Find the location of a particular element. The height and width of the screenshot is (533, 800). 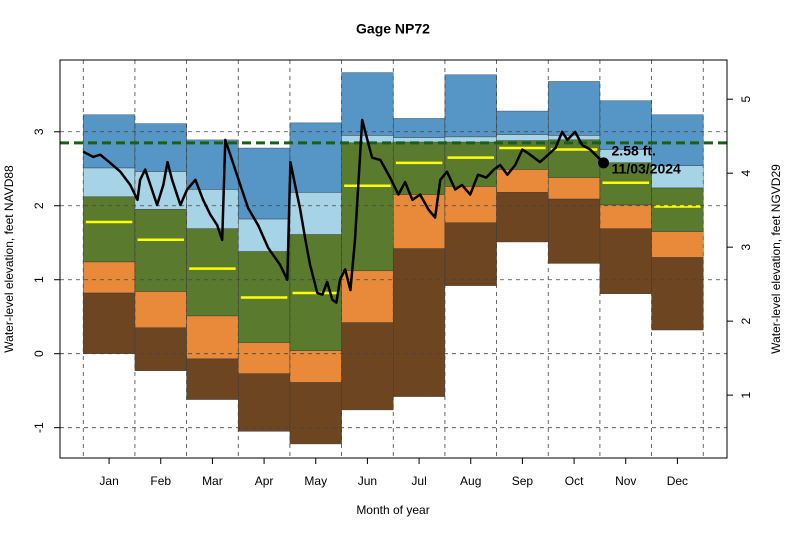

chart-title: Gage NP72 is located at coordinates (393, 29).